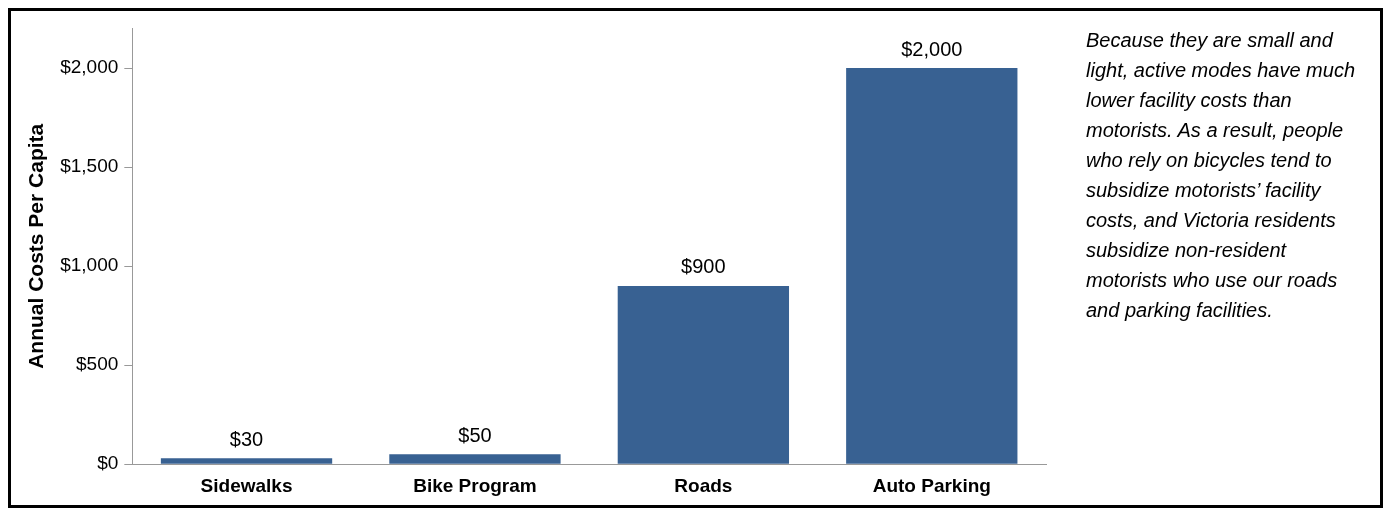  Describe the element at coordinates (89, 166) in the screenshot. I see `y-tick-label: $1,500` at that location.